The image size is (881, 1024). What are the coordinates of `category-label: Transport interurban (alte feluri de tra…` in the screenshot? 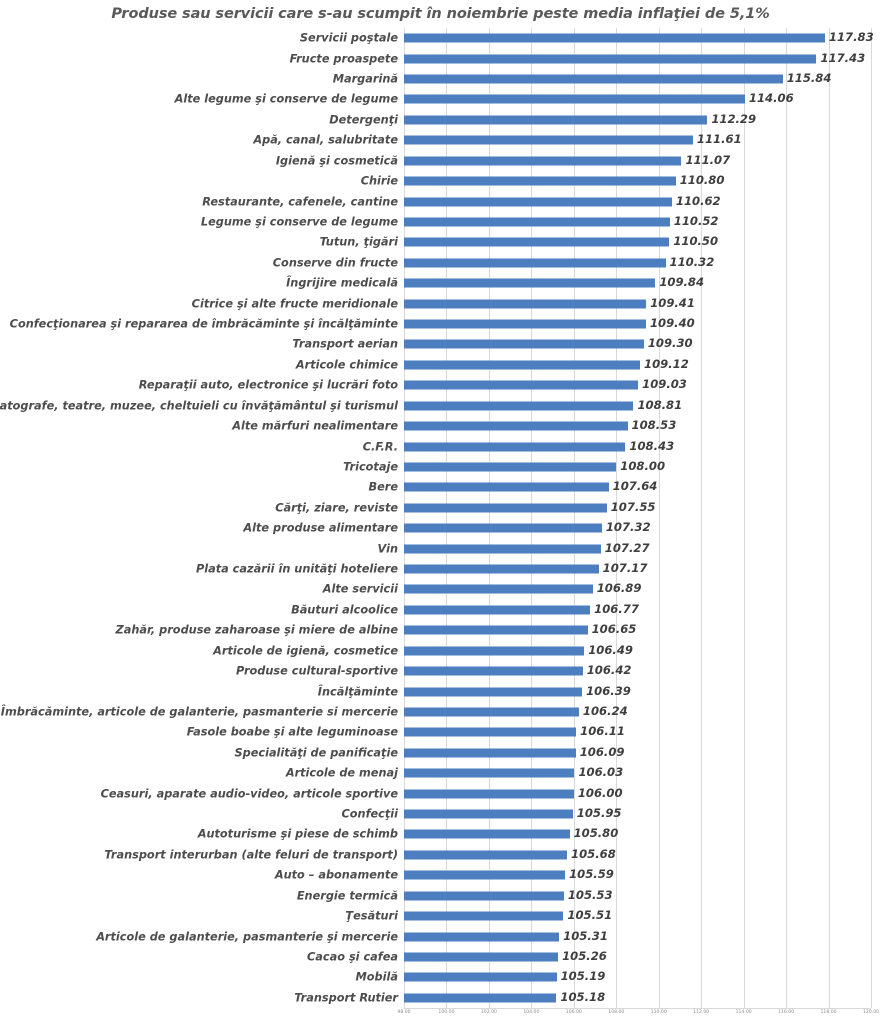 It's located at (251, 855).